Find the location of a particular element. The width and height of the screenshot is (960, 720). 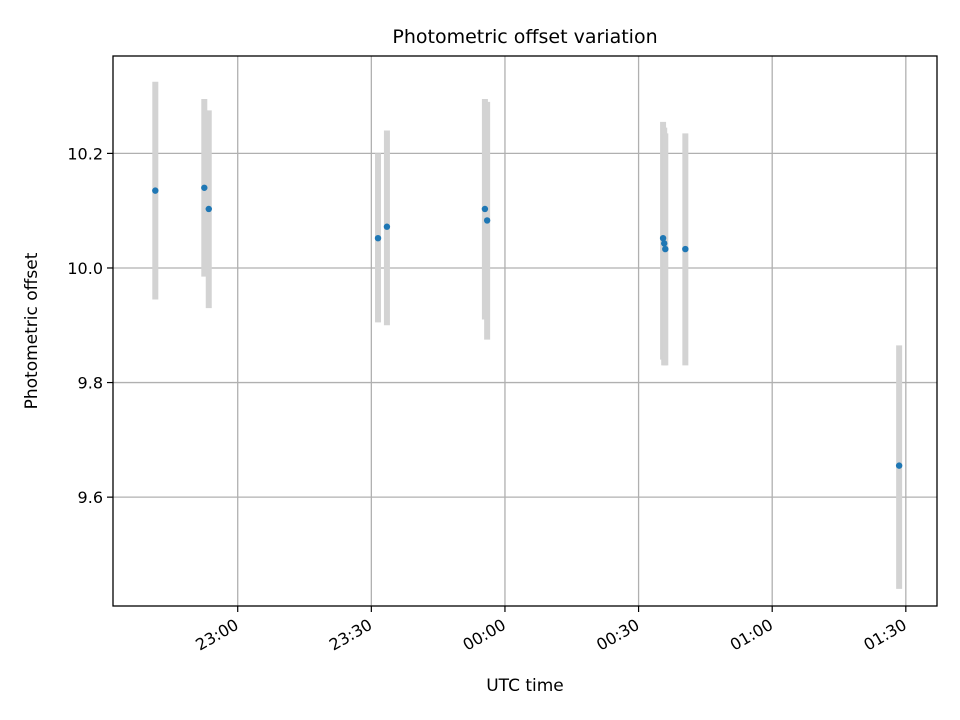

y-tick-label: 9.6 is located at coordinates (90, 497).